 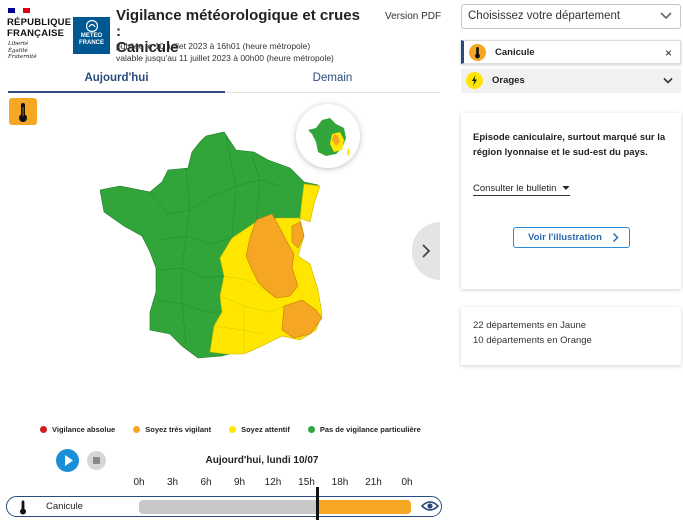 What do you see at coordinates (91, 26) in the screenshot?
I see `meteo-france-mark-icon` at bounding box center [91, 26].